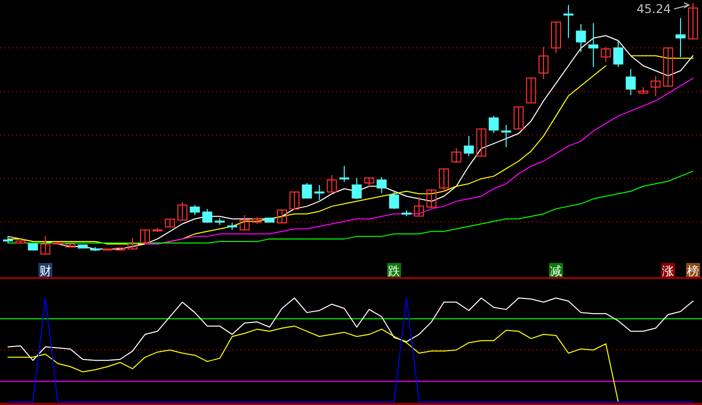 Image resolution: width=702 pixels, height=405 pixels. Describe the element at coordinates (556, 271) in the screenshot. I see `text: 减` at that location.